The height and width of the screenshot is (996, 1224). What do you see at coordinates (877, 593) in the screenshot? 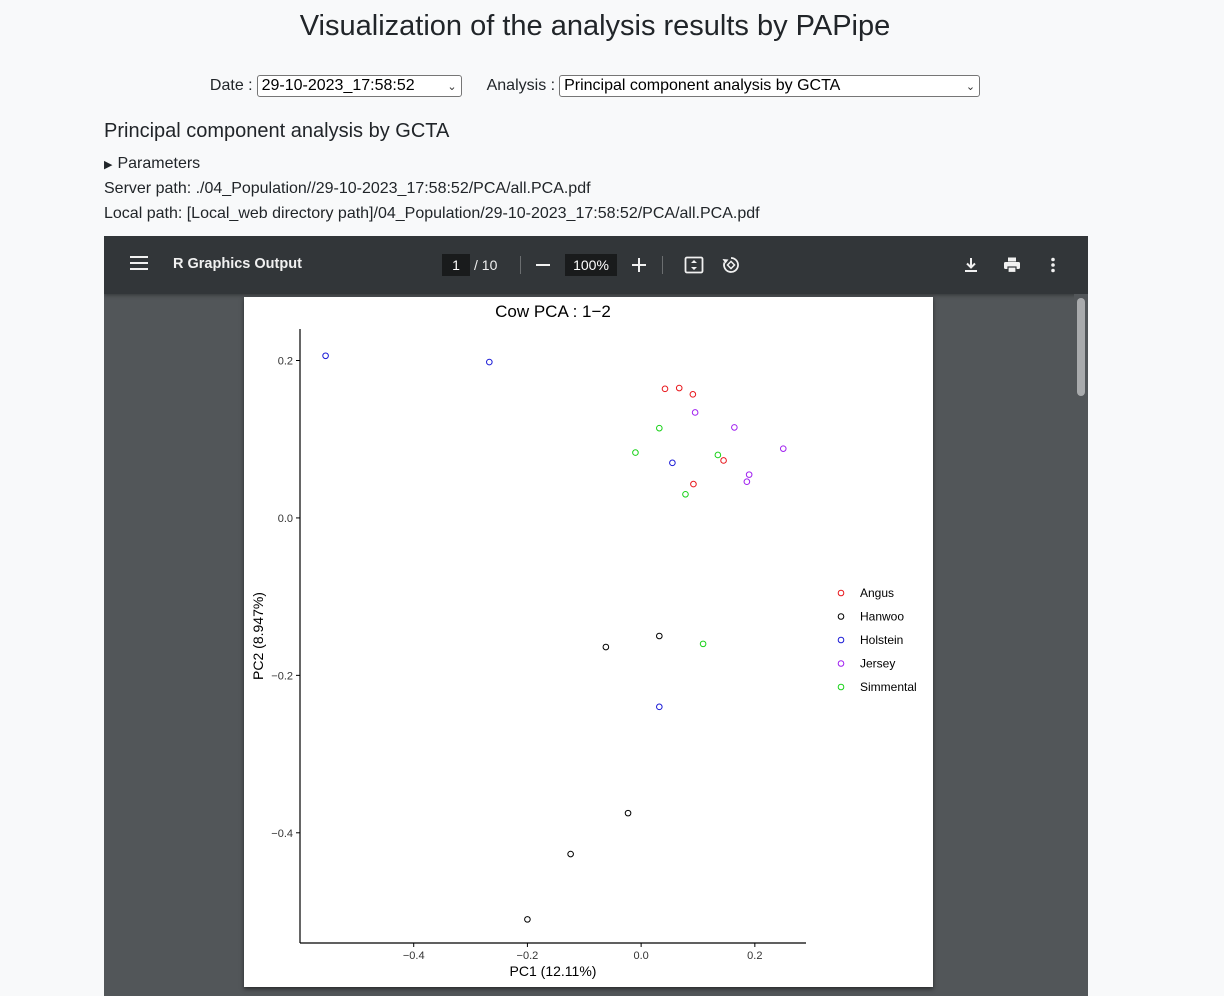
I see `legend-label-angus: Angus` at bounding box center [877, 593].